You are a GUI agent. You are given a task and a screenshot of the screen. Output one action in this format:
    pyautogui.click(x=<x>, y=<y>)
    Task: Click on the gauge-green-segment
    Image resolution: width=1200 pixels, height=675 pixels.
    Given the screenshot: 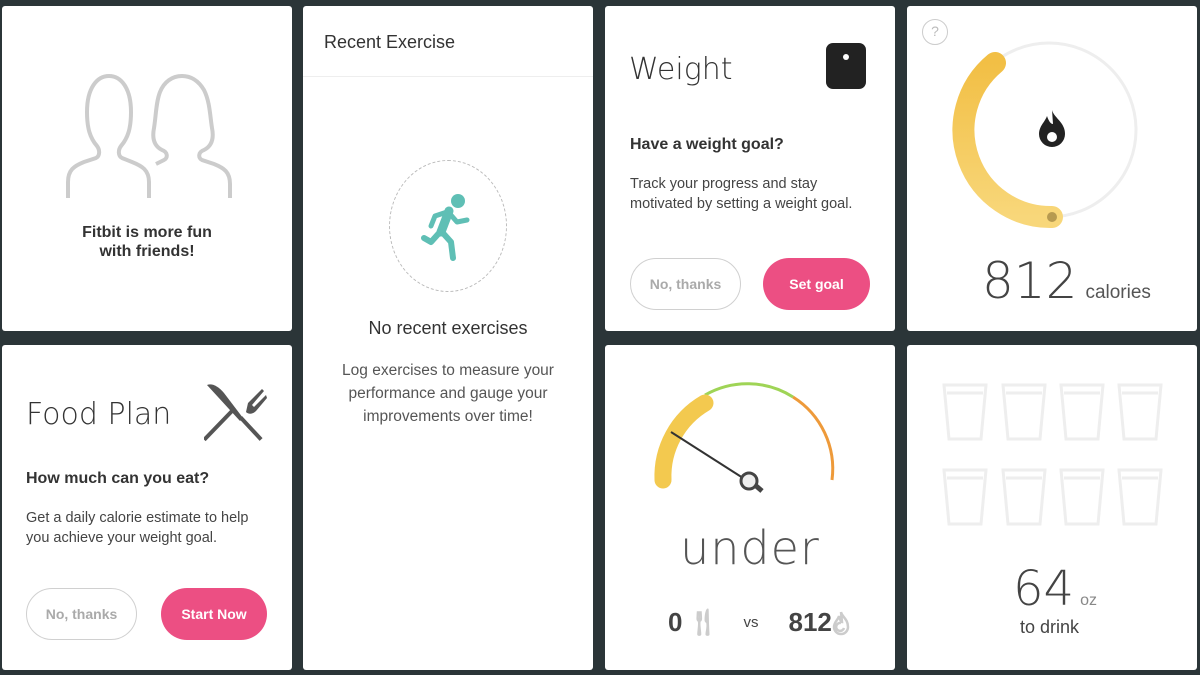 What is the action you would take?
    pyautogui.click(x=749, y=390)
    